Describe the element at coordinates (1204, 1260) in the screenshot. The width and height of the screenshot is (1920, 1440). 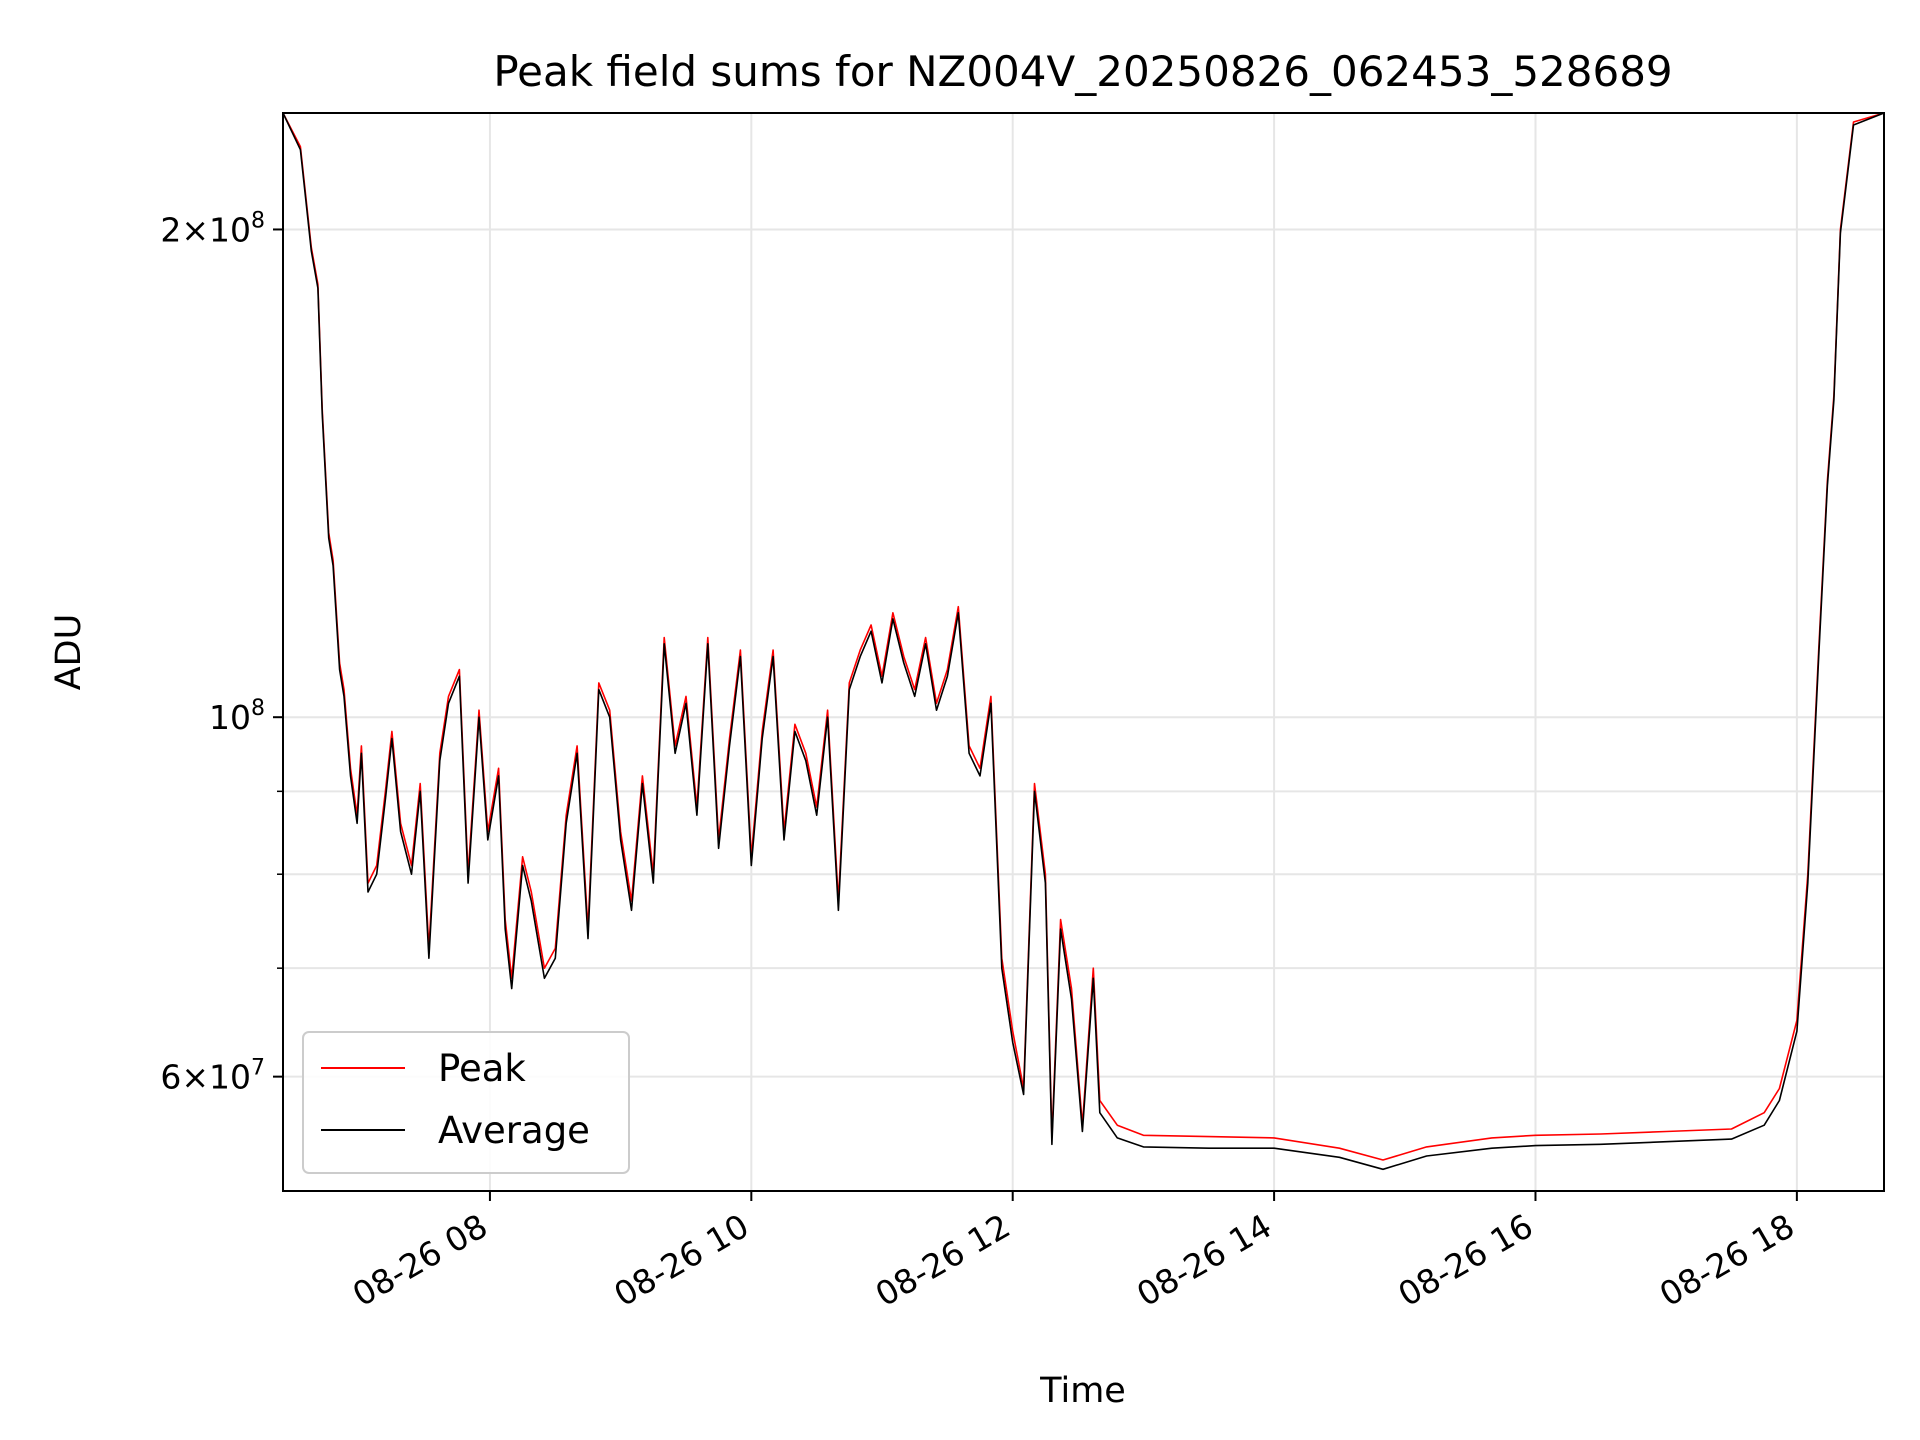
I see `x-tick-label: 08-26 14` at that location.